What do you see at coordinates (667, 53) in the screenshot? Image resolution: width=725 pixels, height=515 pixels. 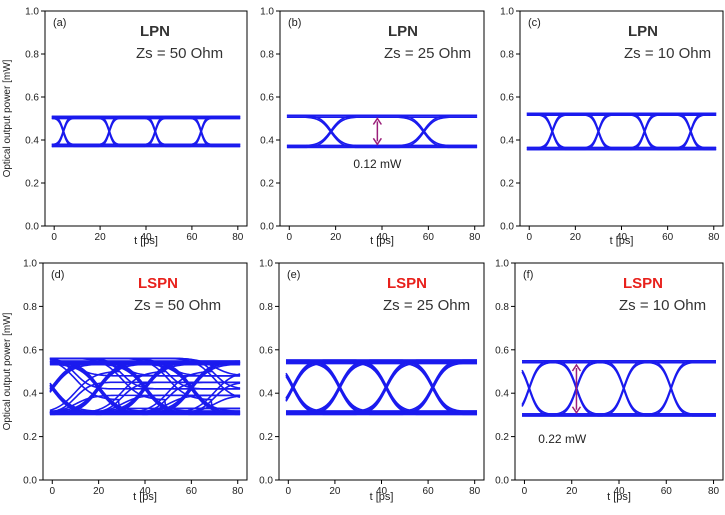 I see `panel-subtitle: Zs = 10 Ohm` at bounding box center [667, 53].